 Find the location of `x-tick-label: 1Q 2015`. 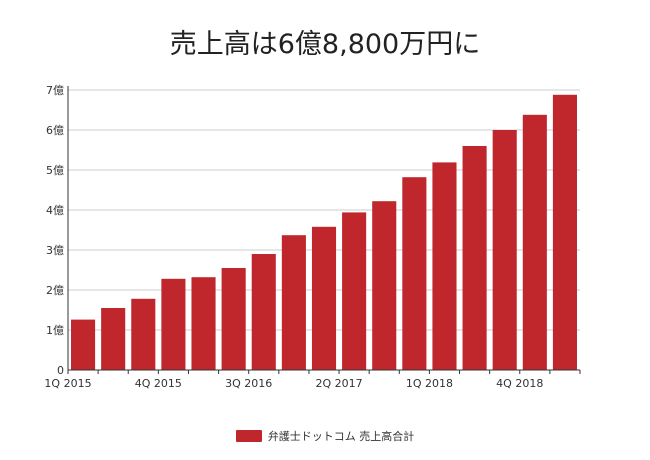

x-tick-label: 1Q 2015 is located at coordinates (67, 383).